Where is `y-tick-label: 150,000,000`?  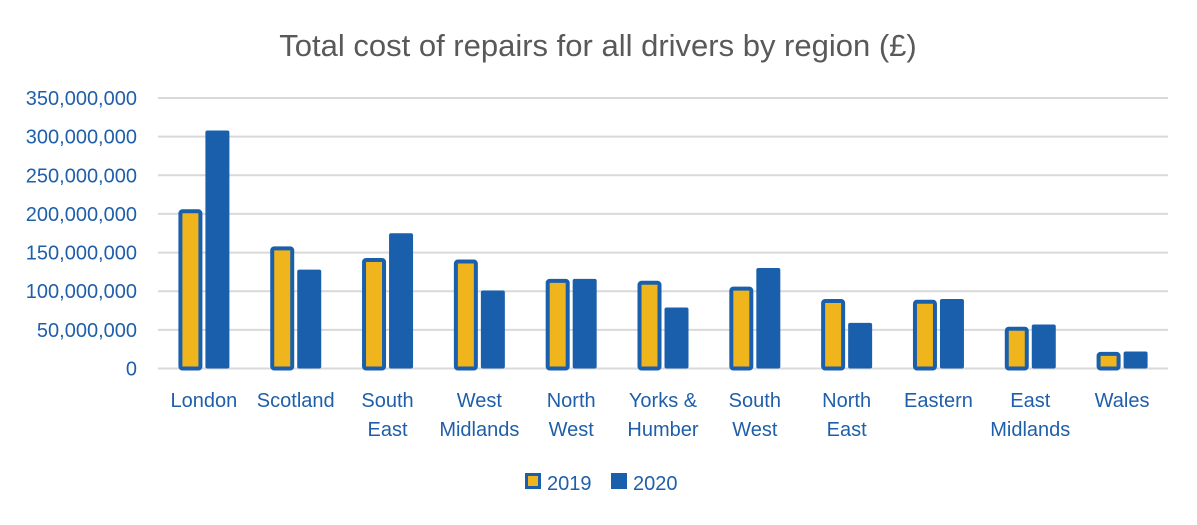 y-tick-label: 150,000,000 is located at coordinates (81, 254).